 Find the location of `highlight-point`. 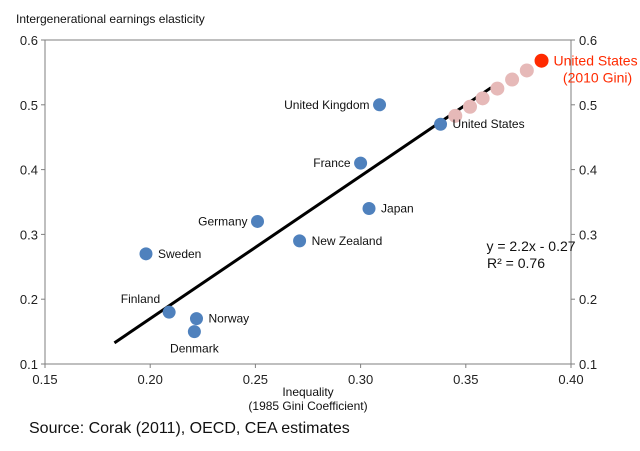

highlight-point is located at coordinates (541, 60).